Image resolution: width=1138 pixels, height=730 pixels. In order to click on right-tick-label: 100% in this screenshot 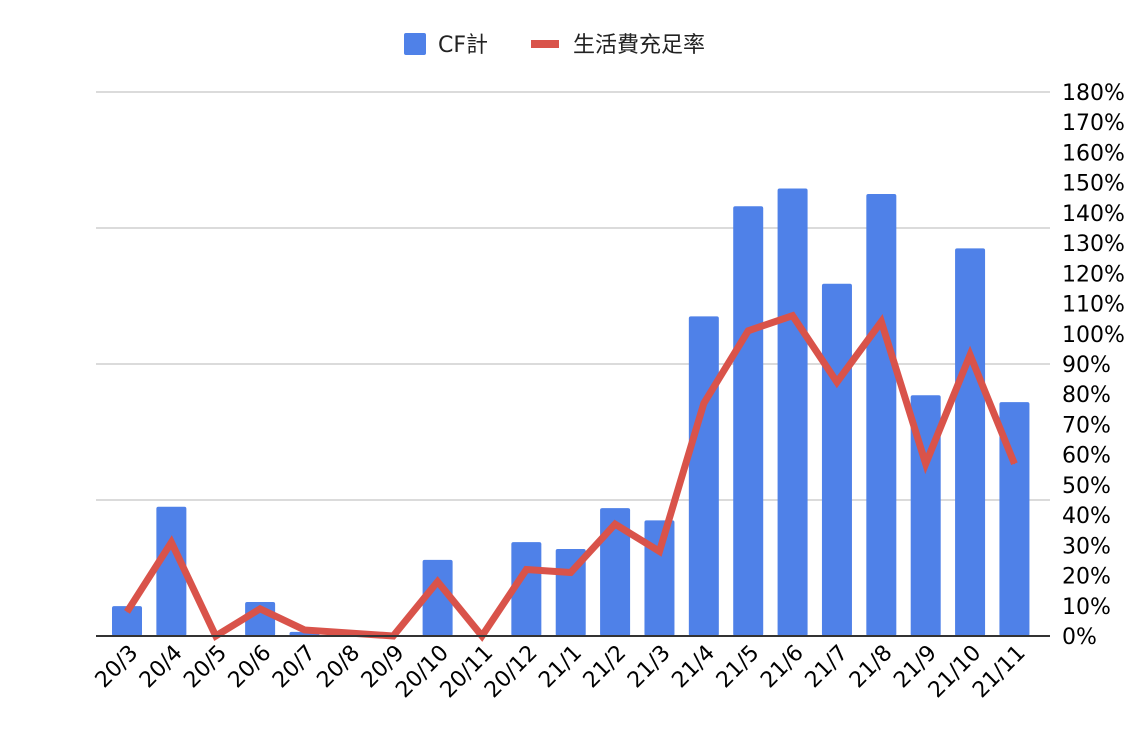, I will do `click(1093, 335)`.